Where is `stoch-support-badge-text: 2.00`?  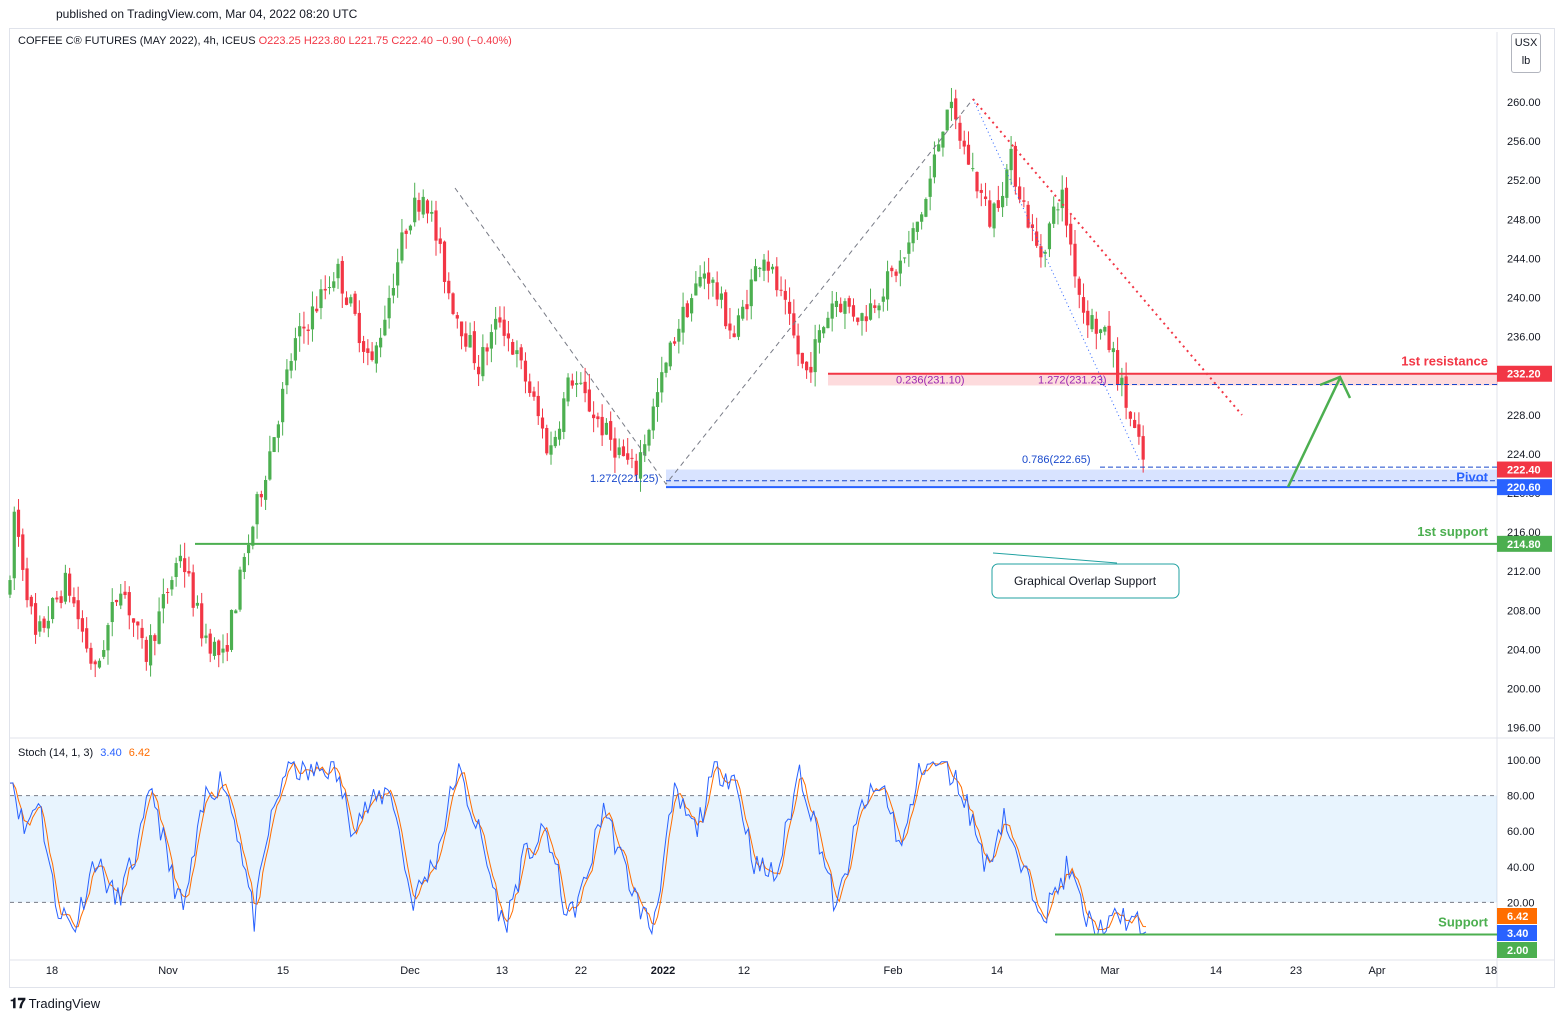
stoch-support-badge-text: 2.00 is located at coordinates (1517, 951).